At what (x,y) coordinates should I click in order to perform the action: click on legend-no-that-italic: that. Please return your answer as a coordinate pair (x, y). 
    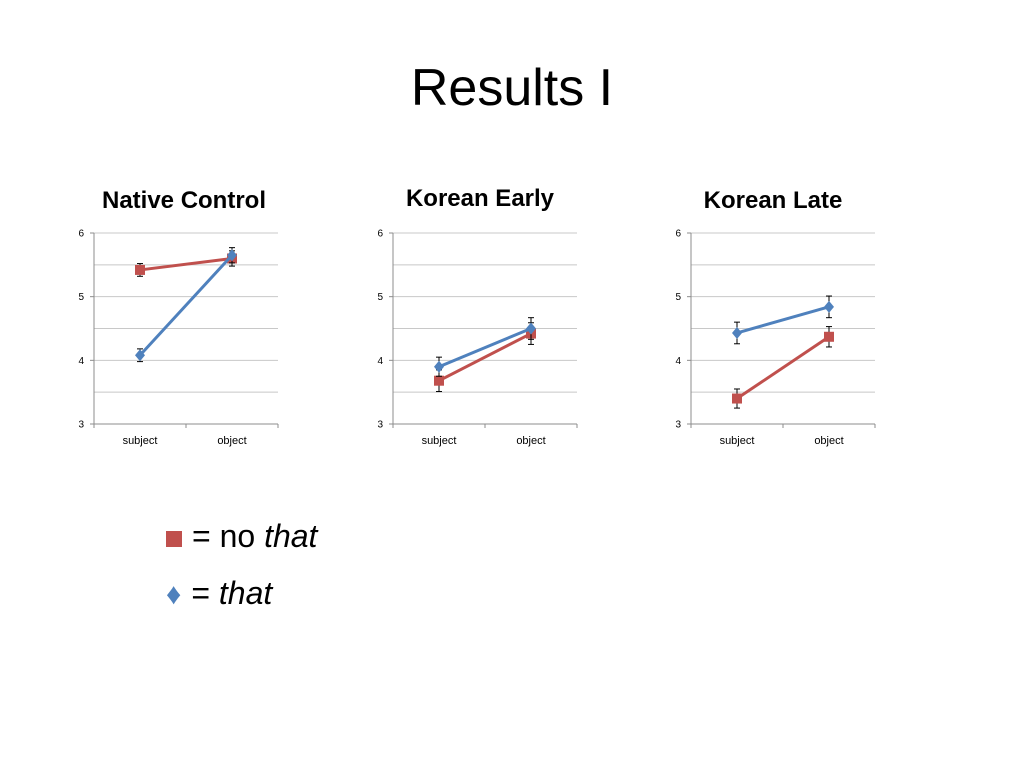
    Looking at the image, I should click on (291, 536).